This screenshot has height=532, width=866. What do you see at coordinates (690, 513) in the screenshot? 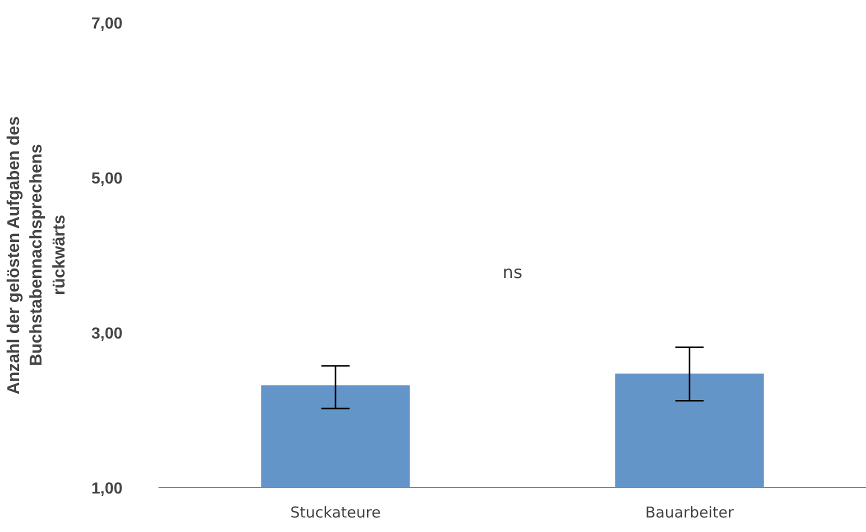
I see `x-tick-label: Bauarbeiter` at bounding box center [690, 513].